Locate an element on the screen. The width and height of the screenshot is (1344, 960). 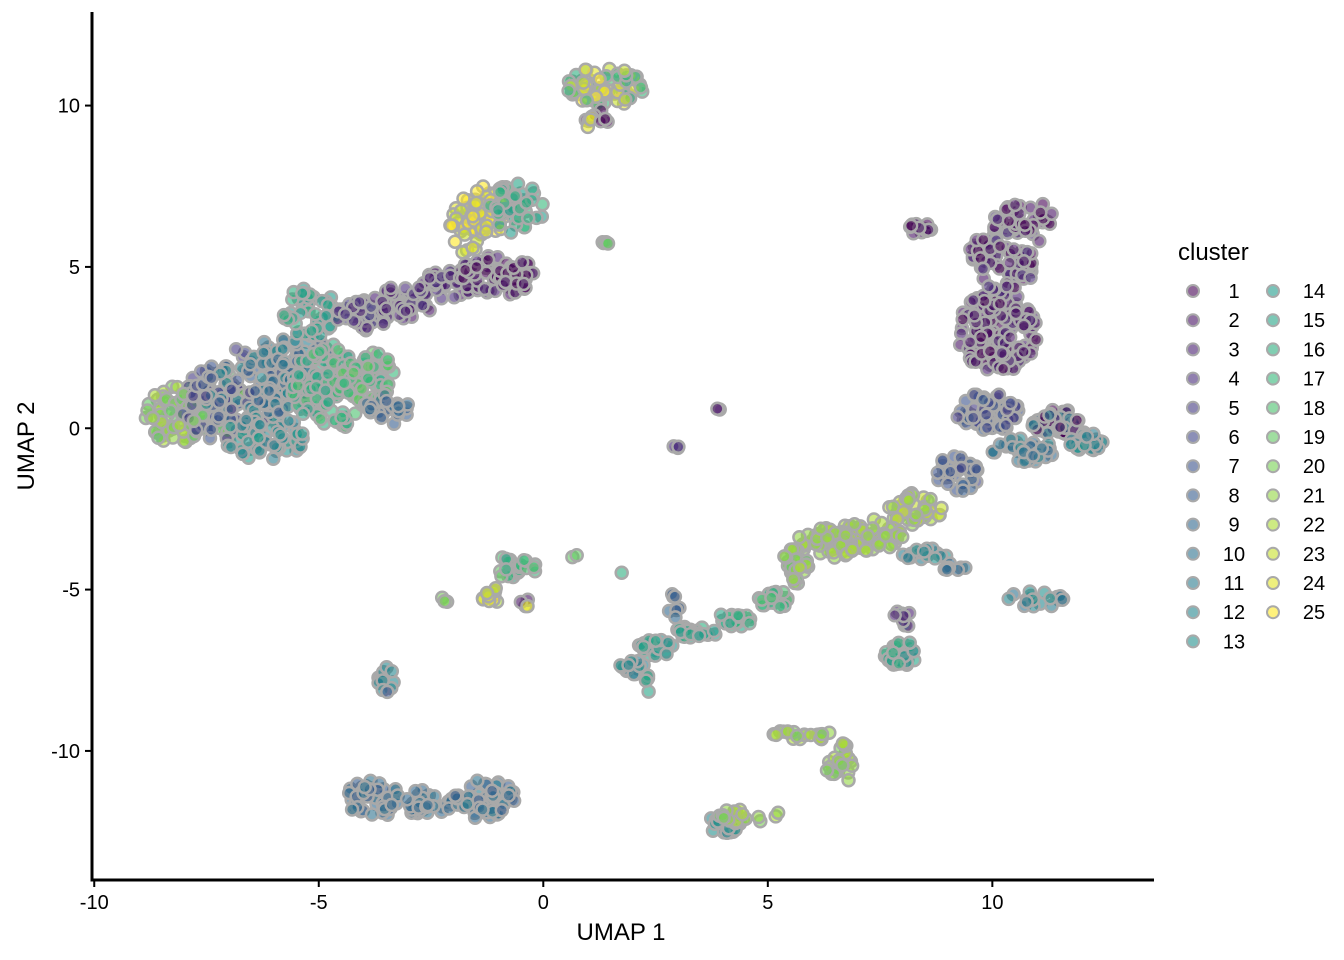
legend-label-18: 18 is located at coordinates (1314, 409).